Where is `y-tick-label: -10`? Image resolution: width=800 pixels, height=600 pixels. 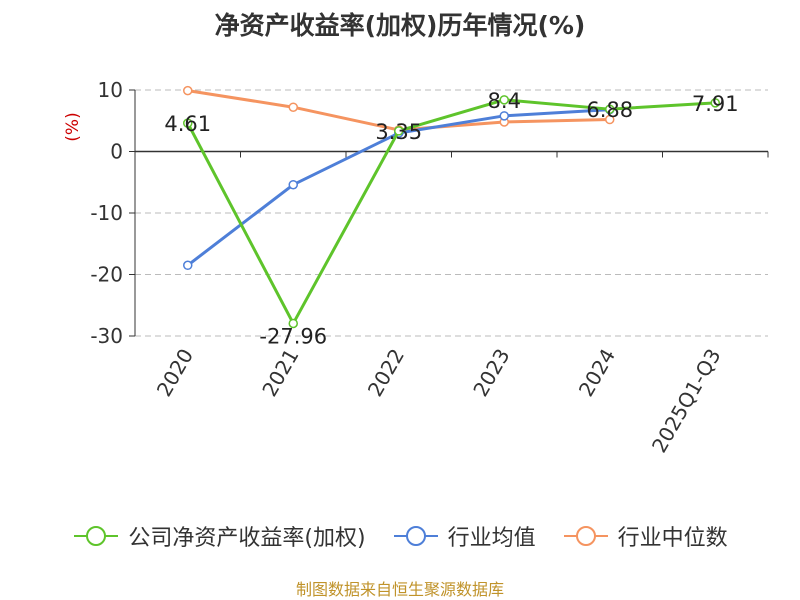 y-tick-label: -10 is located at coordinates (106, 213).